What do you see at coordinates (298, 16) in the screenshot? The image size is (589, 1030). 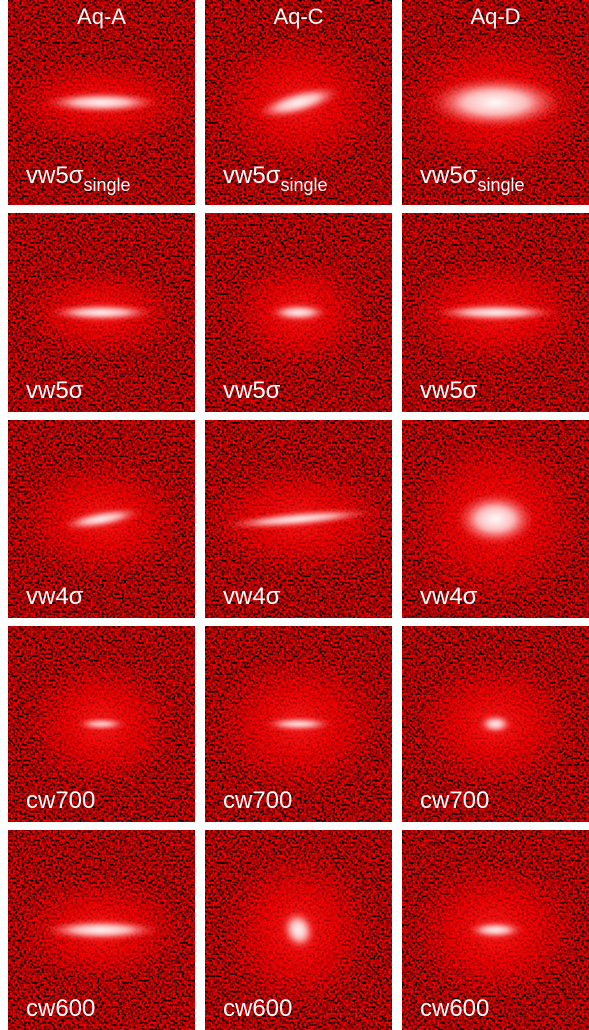 I see `column-header: Aq-C` at bounding box center [298, 16].